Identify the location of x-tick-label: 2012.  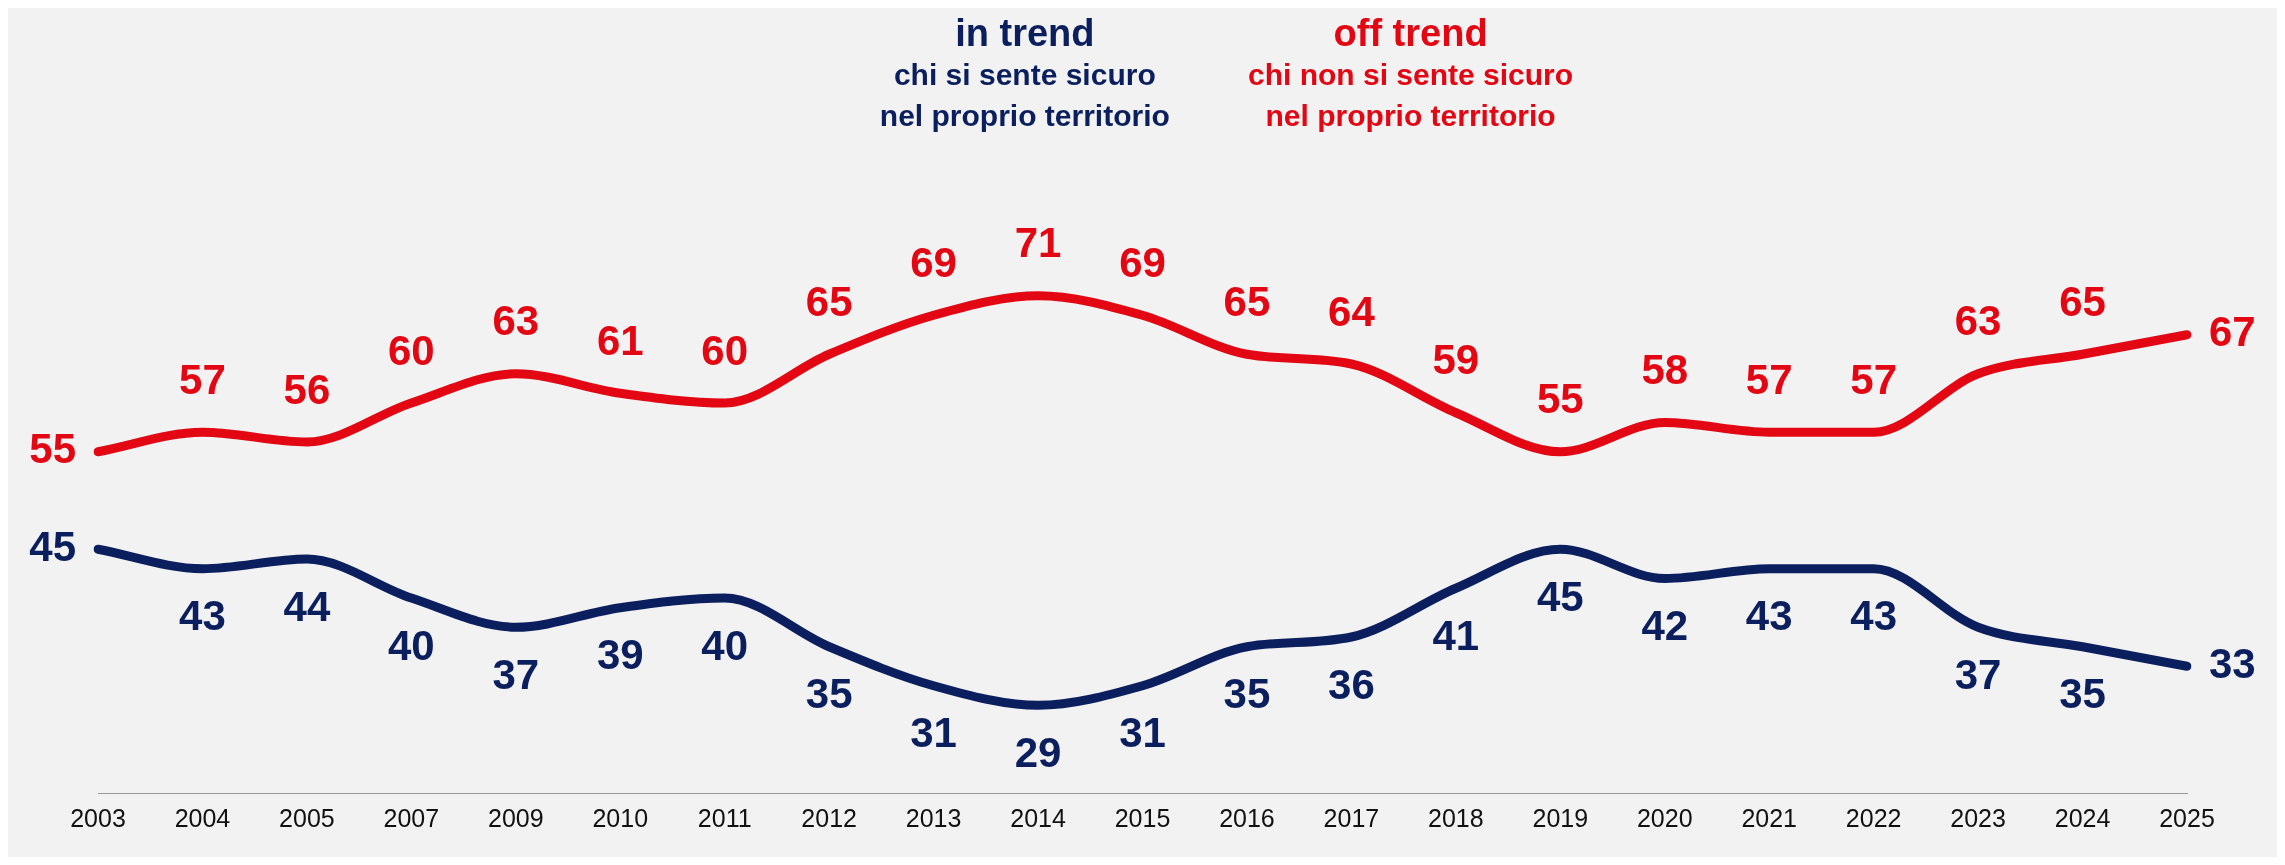
(829, 817).